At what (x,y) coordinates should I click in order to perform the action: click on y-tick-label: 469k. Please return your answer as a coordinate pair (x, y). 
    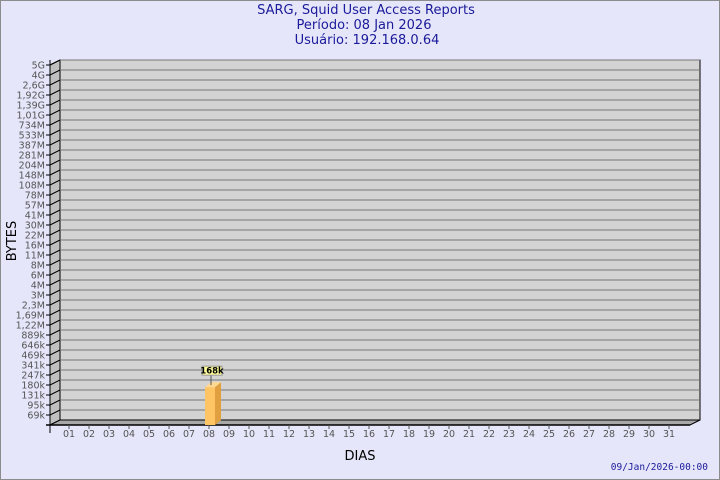
    Looking at the image, I should click on (33, 356).